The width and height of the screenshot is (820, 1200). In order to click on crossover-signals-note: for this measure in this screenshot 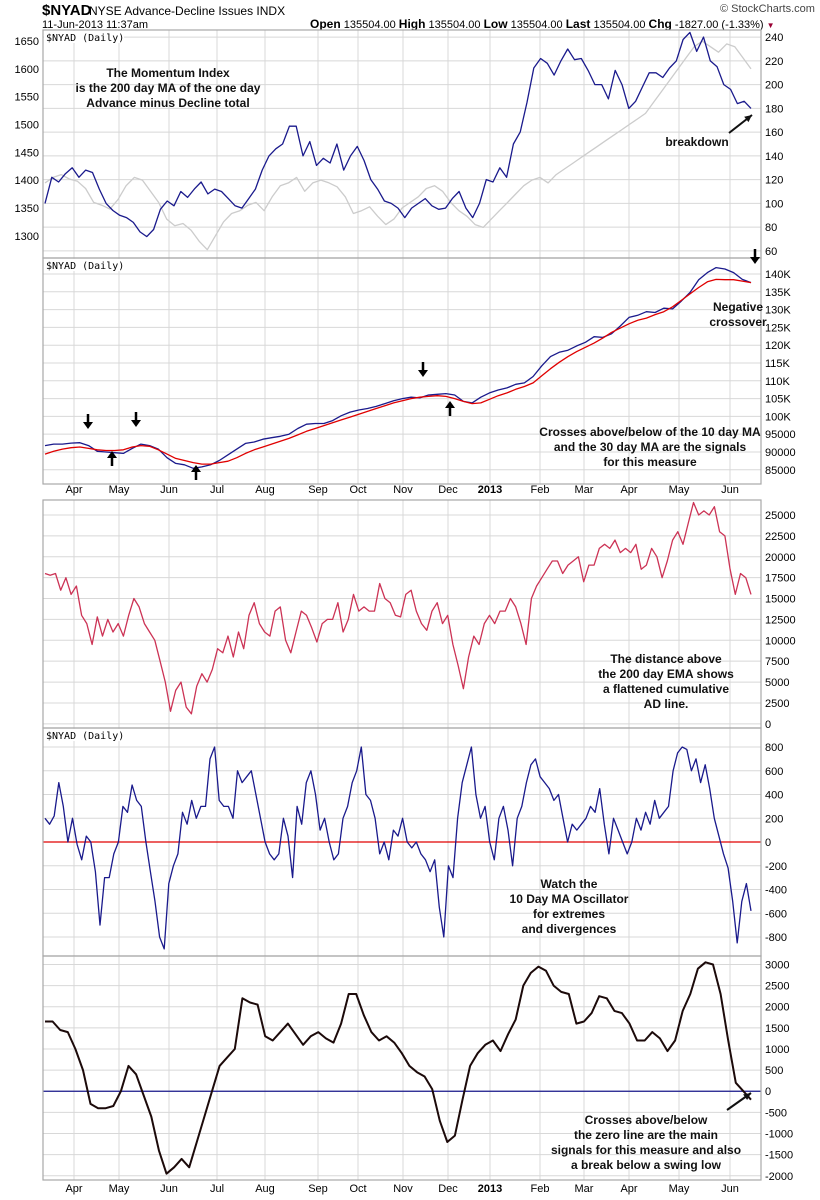, I will do `click(650, 462)`.